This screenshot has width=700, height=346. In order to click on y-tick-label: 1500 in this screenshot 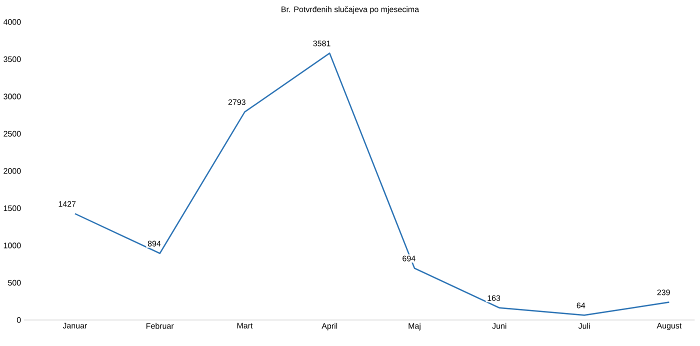, I will do `click(12, 208)`.